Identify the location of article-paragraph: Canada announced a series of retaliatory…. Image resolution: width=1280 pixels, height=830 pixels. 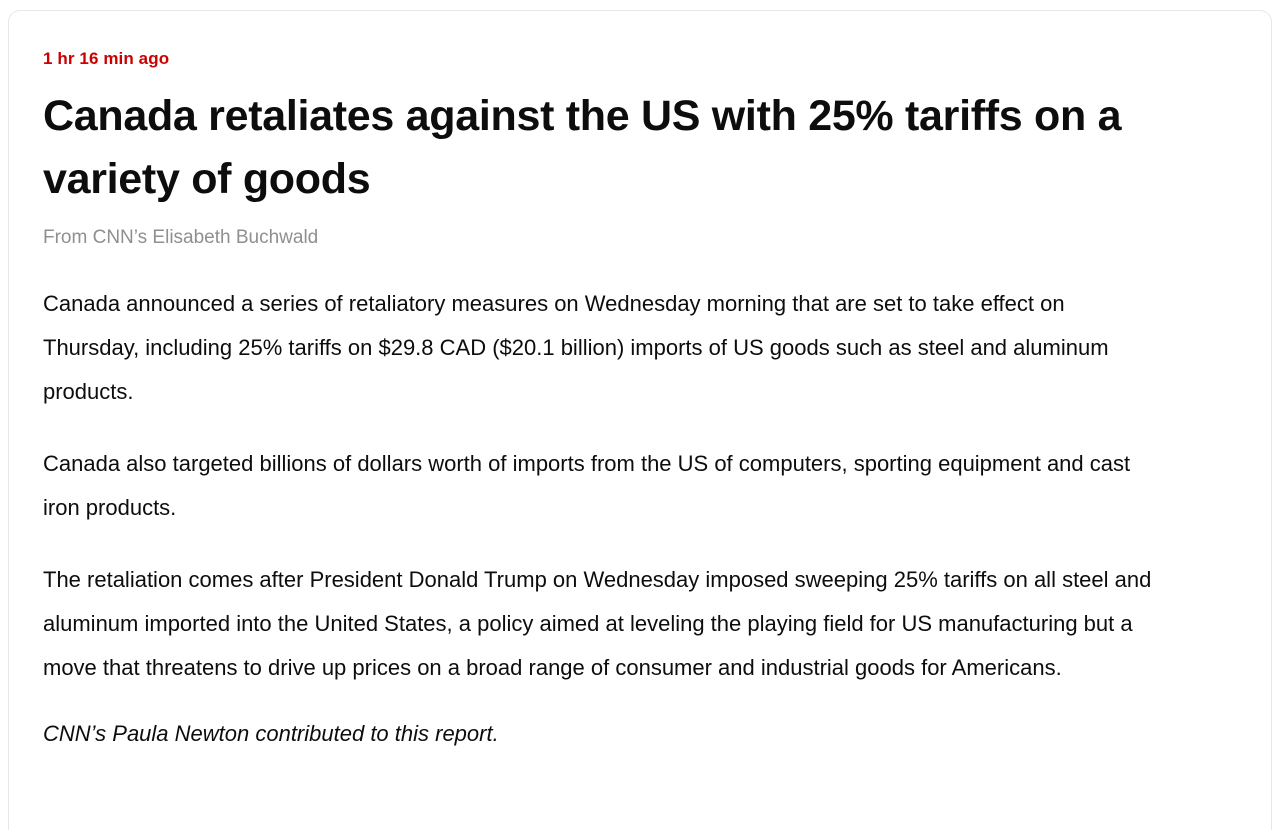
(576, 347).